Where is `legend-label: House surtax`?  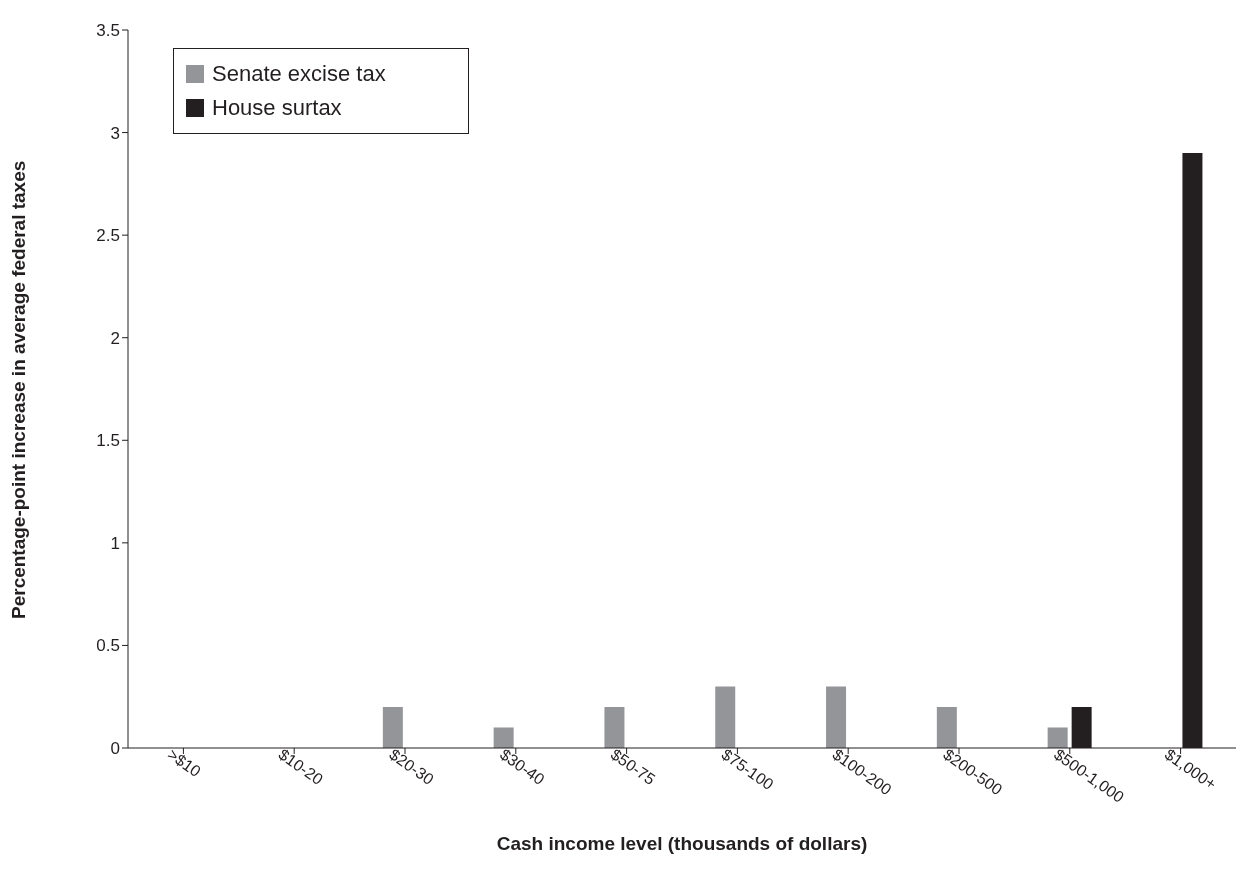
legend-label: House surtax is located at coordinates (277, 108).